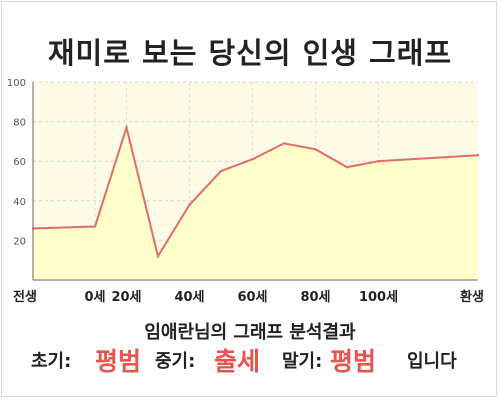  What do you see at coordinates (315, 297) in the screenshot?
I see `x-tick-label: 80세` at bounding box center [315, 297].